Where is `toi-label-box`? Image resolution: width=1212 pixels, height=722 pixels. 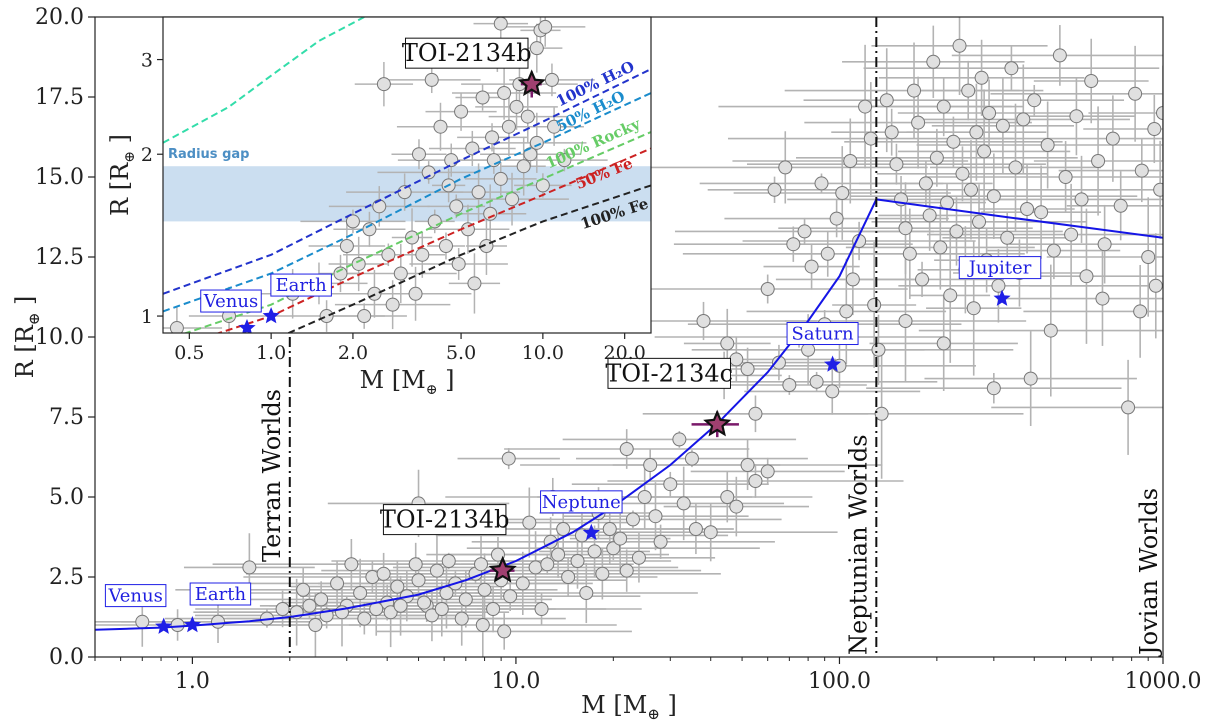
toi-label-box is located at coordinates (669, 373).